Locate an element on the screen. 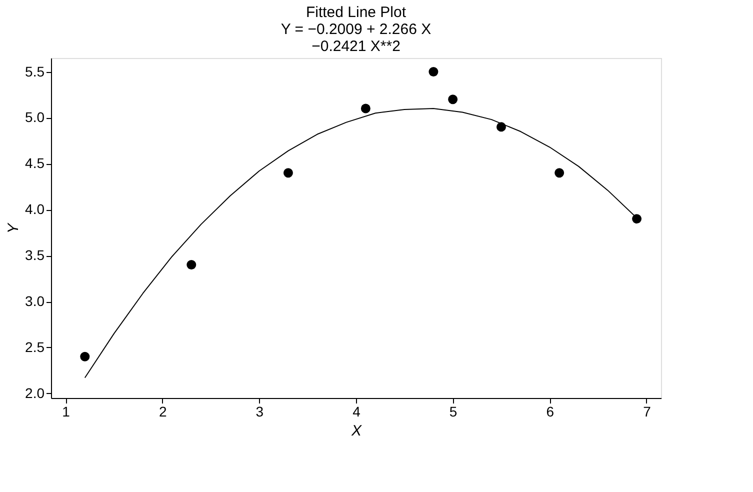 Image resolution: width=753 pixels, height=492 pixels. x-tick-label: 6 is located at coordinates (550, 412).